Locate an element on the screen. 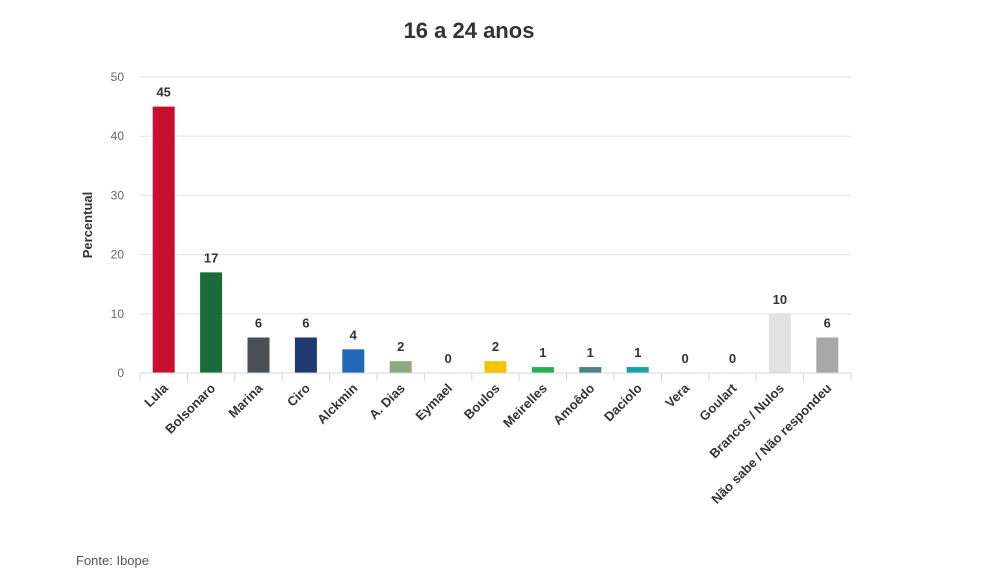  x-tick-label: Boulos is located at coordinates (482, 402).